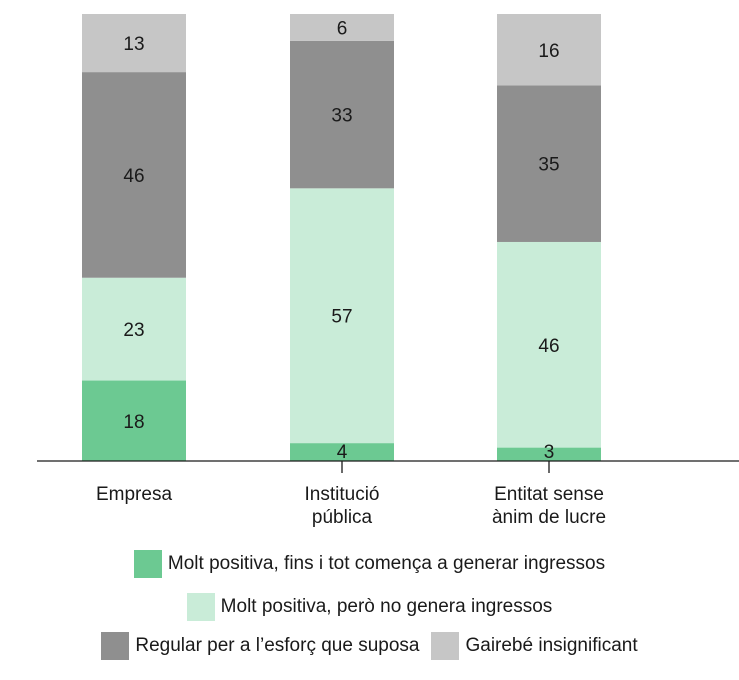  I want to click on legend-item-regular: Regular per a l’esforç que suposa, so click(260, 646).